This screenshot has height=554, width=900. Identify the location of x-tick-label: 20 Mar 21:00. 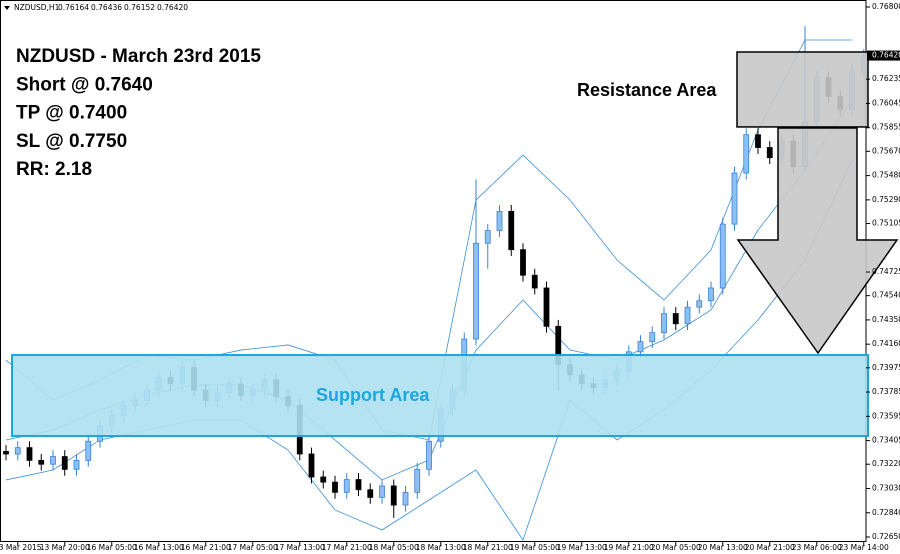
(770, 547).